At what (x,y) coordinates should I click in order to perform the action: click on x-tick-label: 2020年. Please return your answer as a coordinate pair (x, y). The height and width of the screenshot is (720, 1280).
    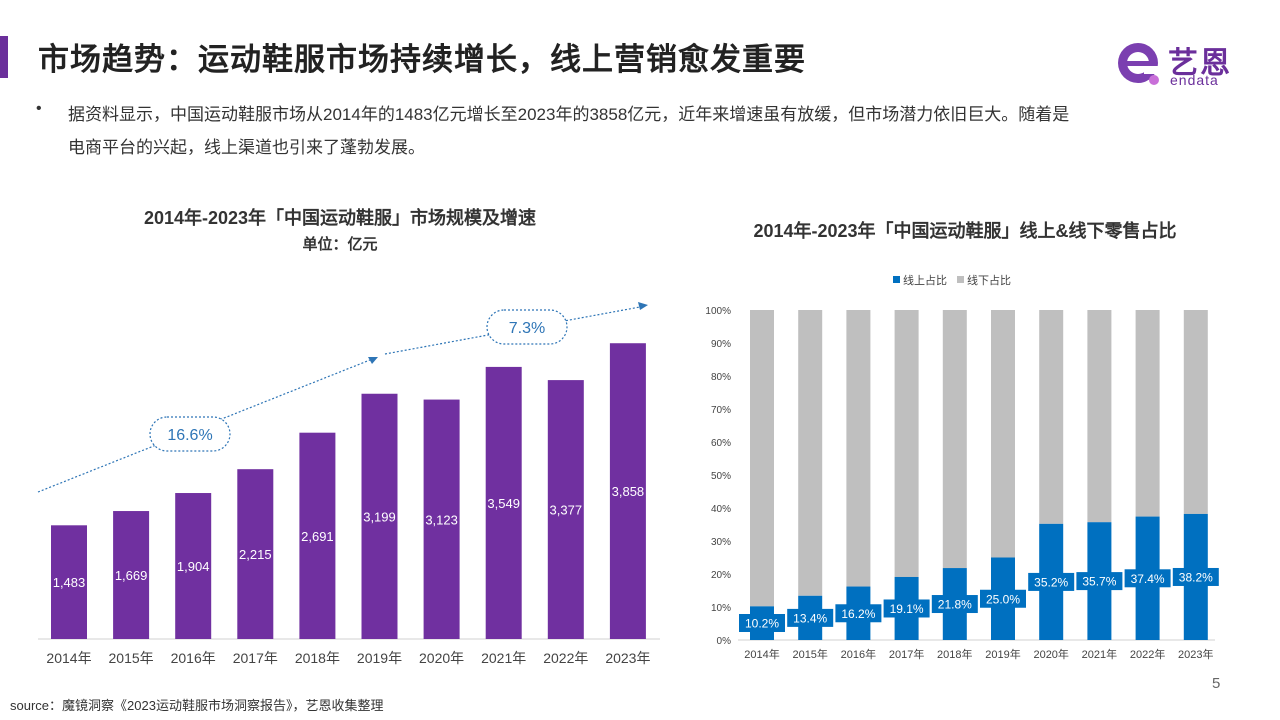
    Looking at the image, I should click on (1050, 654).